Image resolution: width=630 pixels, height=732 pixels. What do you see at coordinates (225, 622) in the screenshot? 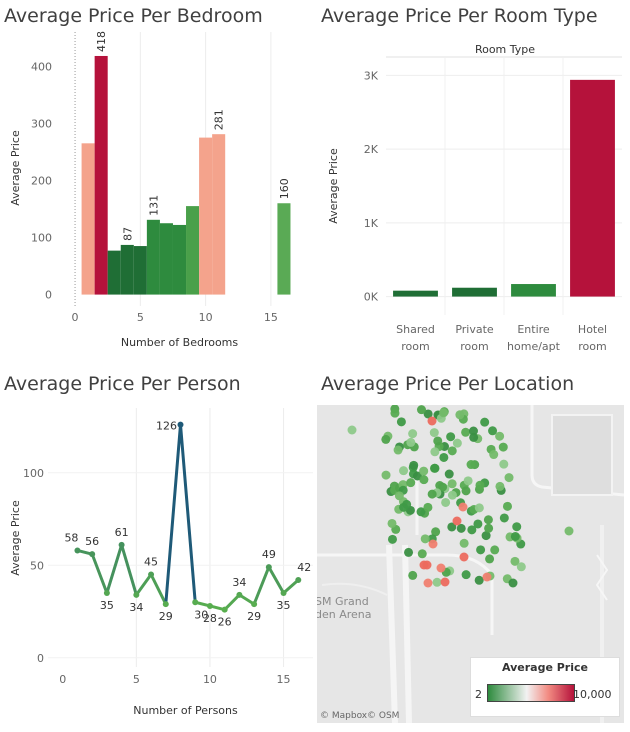
I see `person-point-label: 26` at bounding box center [225, 622].